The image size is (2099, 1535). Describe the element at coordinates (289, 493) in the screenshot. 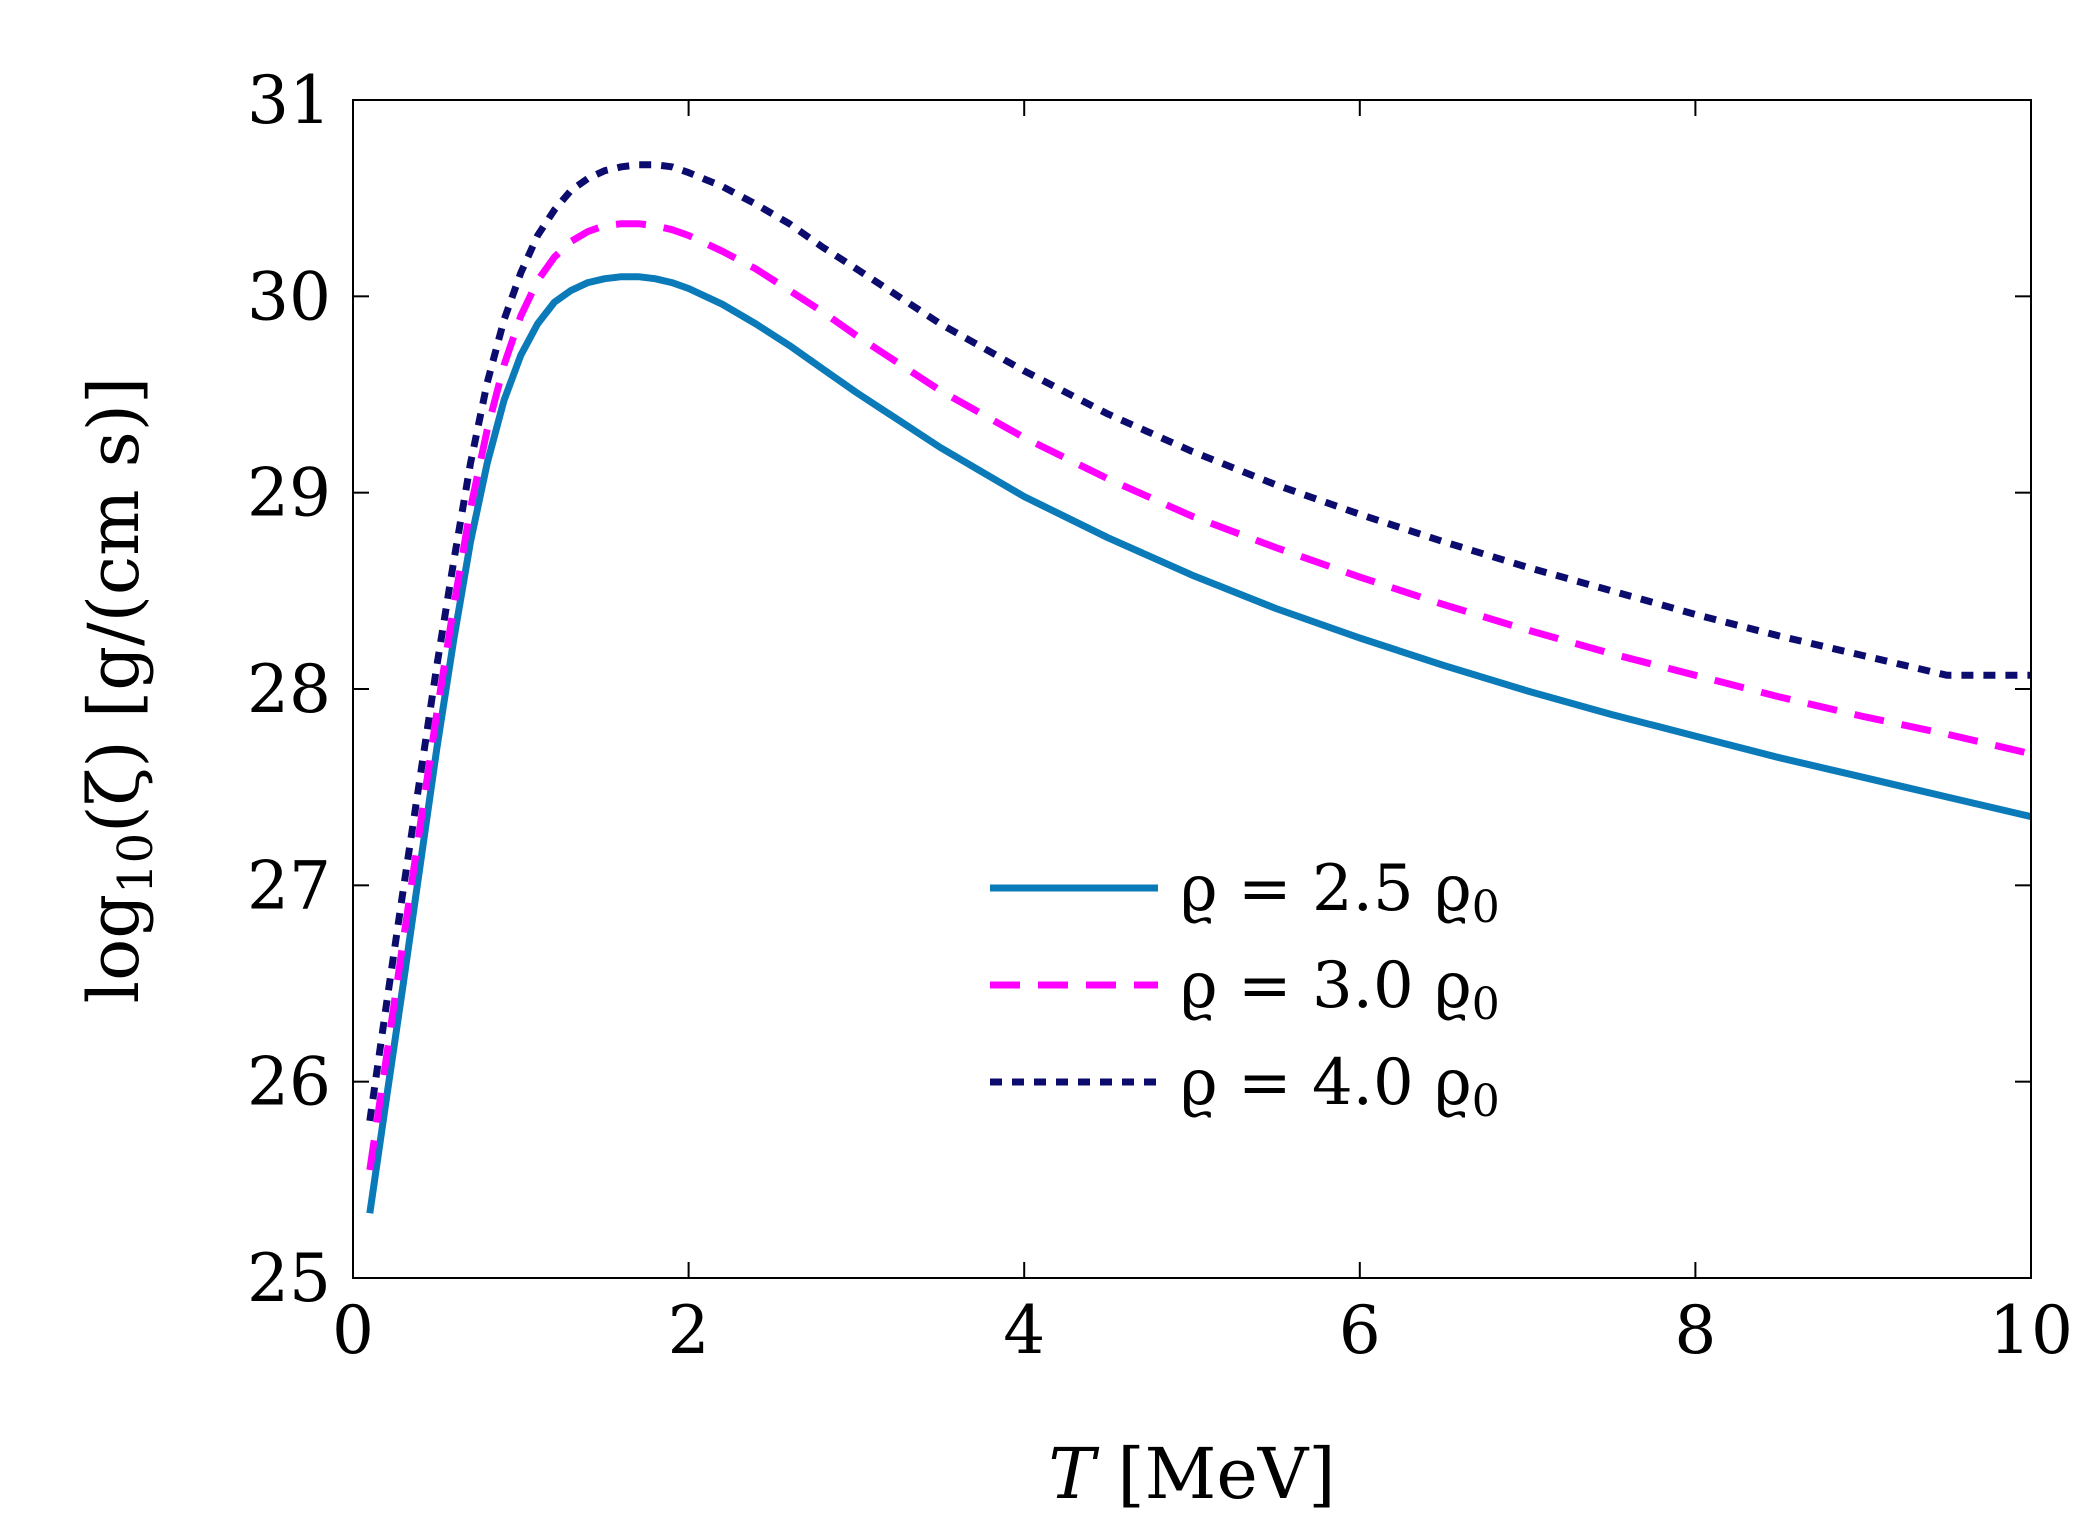

I see `y-tick-label: 29` at that location.